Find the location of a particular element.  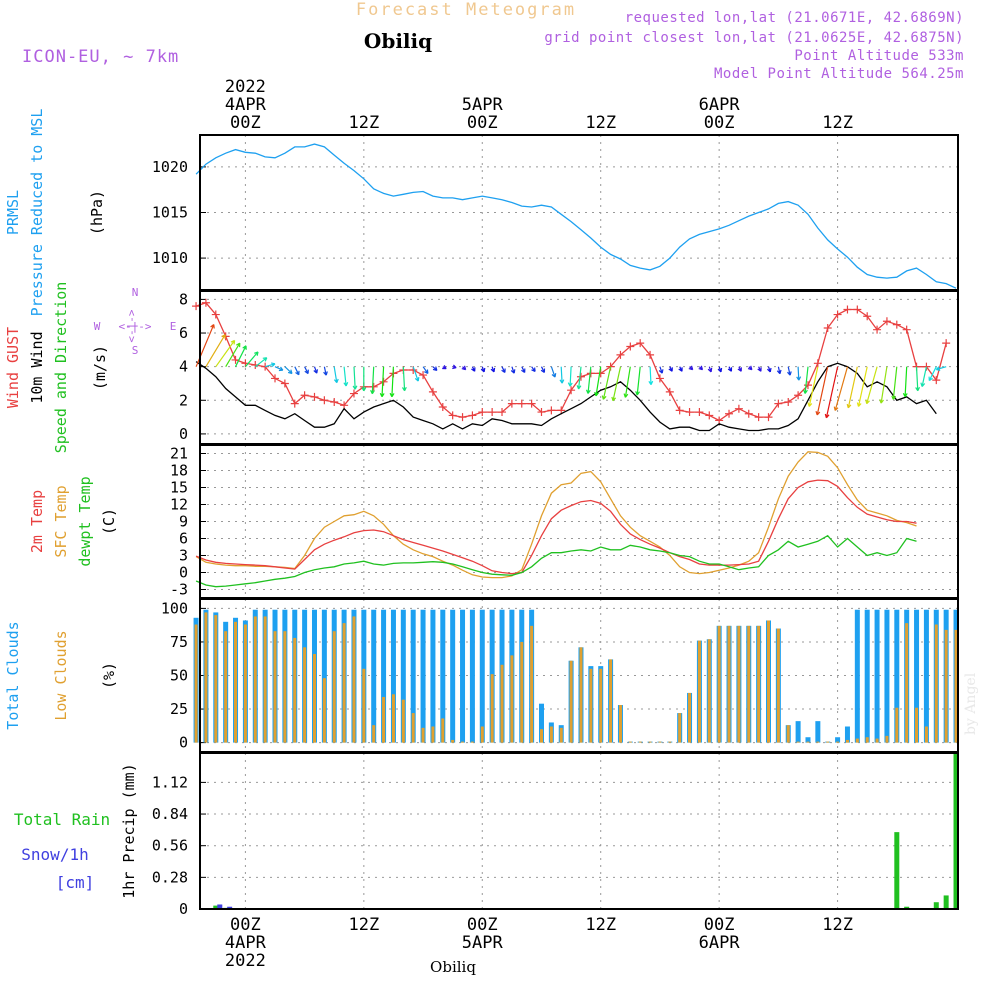

location-title: Obiliq is located at coordinates (398, 41).